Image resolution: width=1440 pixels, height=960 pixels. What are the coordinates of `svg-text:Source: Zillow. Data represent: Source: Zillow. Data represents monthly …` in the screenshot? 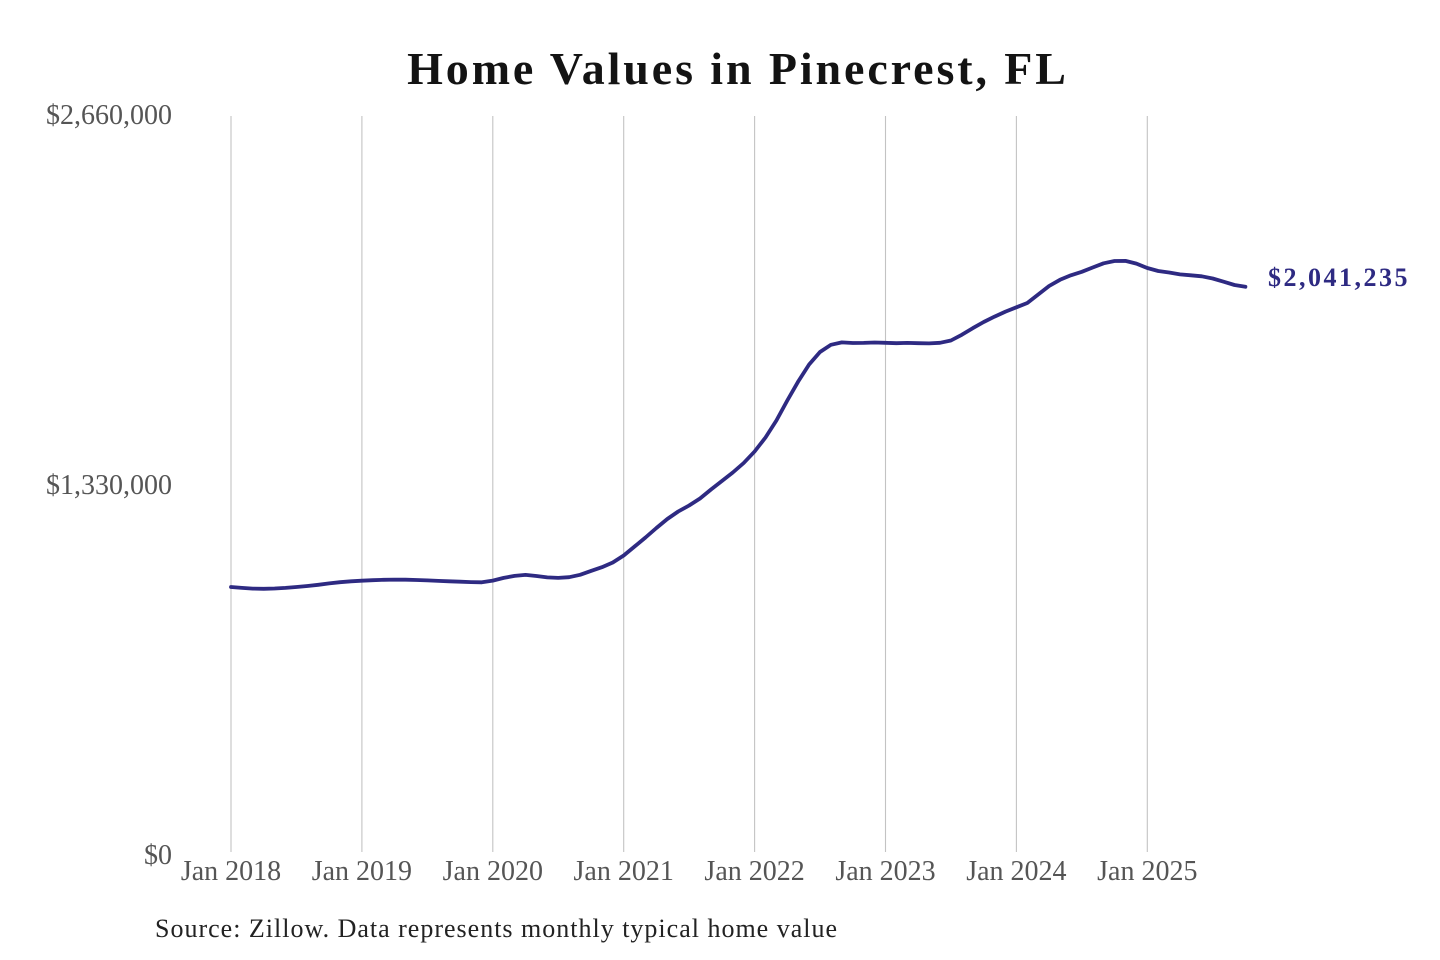 It's located at (496, 928).